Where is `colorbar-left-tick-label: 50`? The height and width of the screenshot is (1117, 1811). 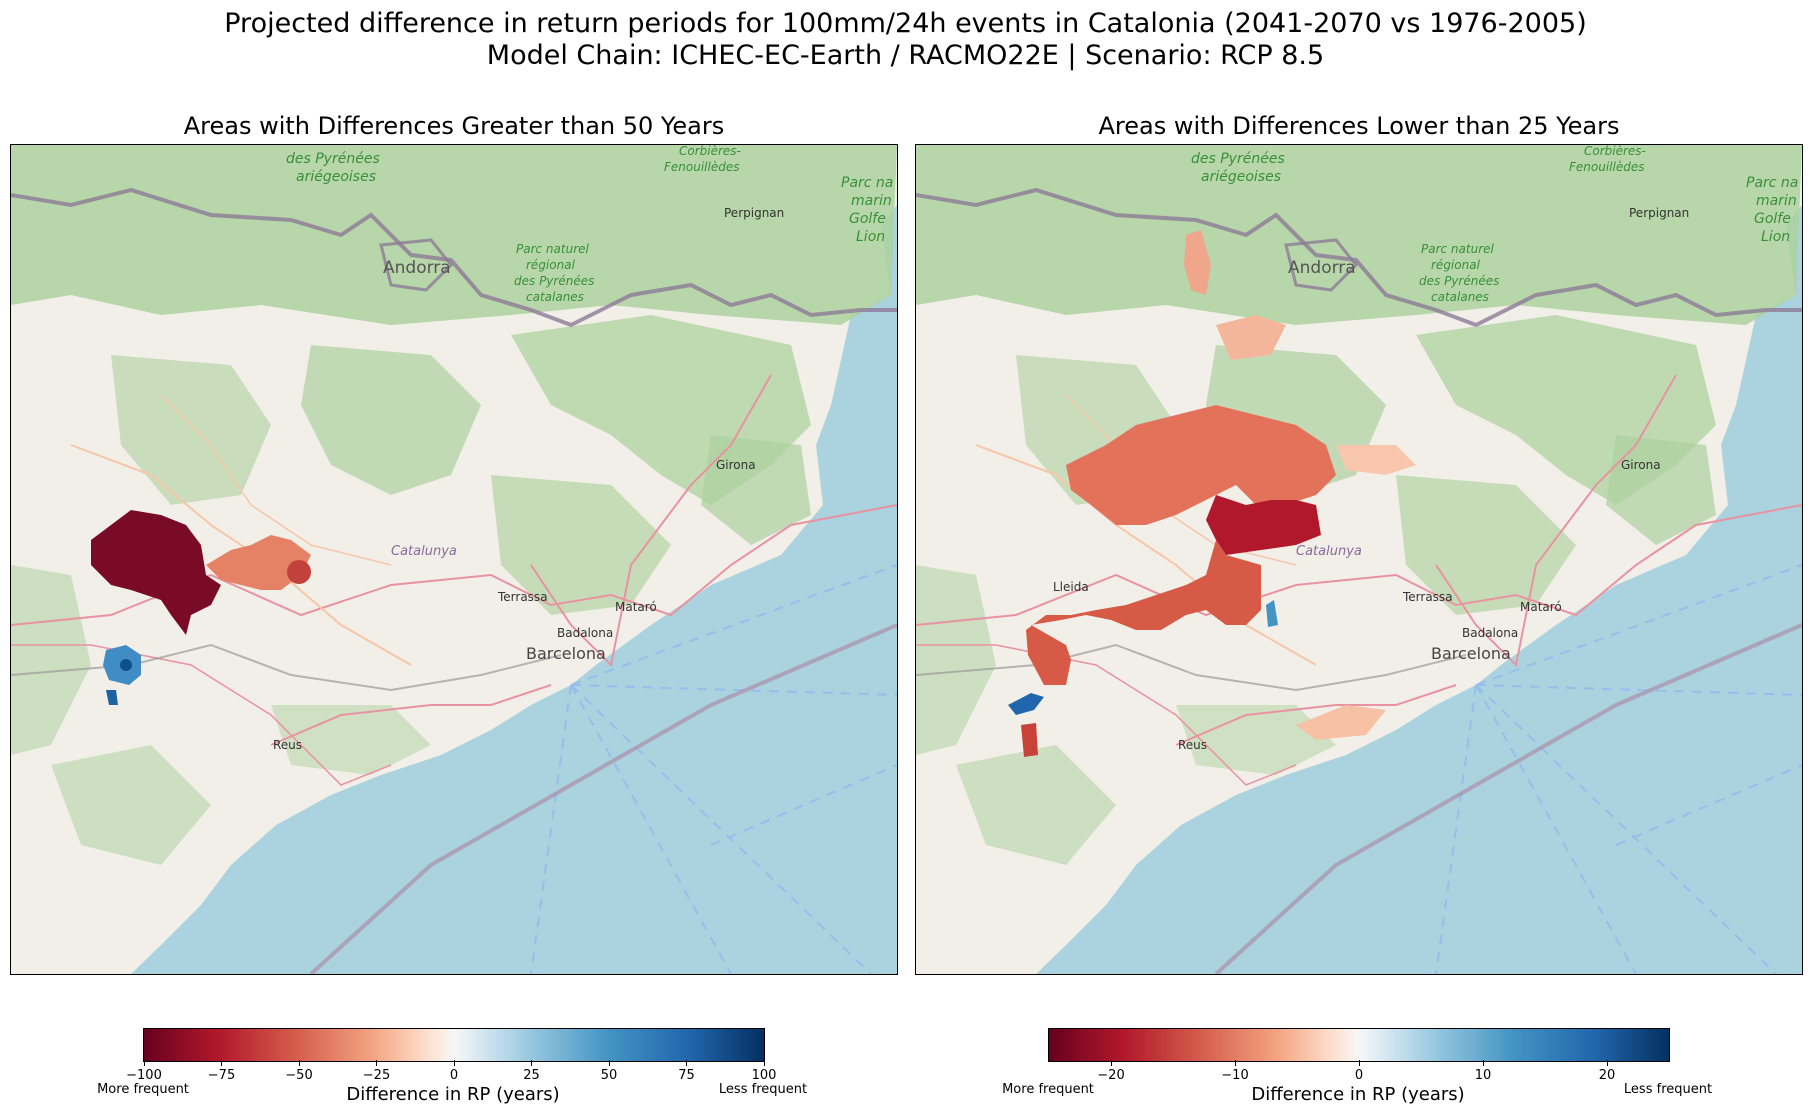 colorbar-left-tick-label: 50 is located at coordinates (609, 1075).